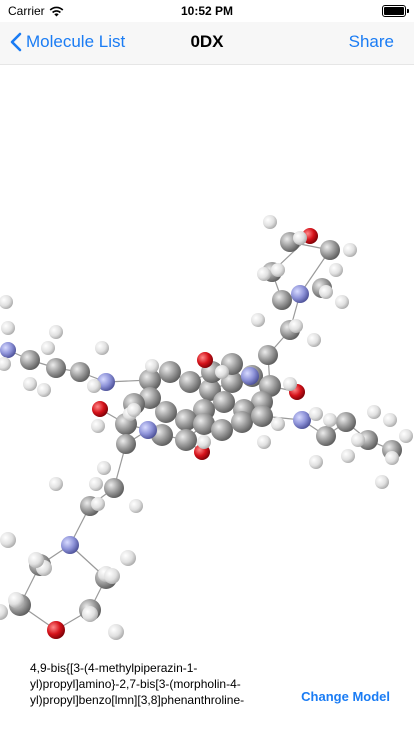 This screenshot has width=414, height=737. Describe the element at coordinates (345, 696) in the screenshot. I see `change-model-button: Change Model` at that location.